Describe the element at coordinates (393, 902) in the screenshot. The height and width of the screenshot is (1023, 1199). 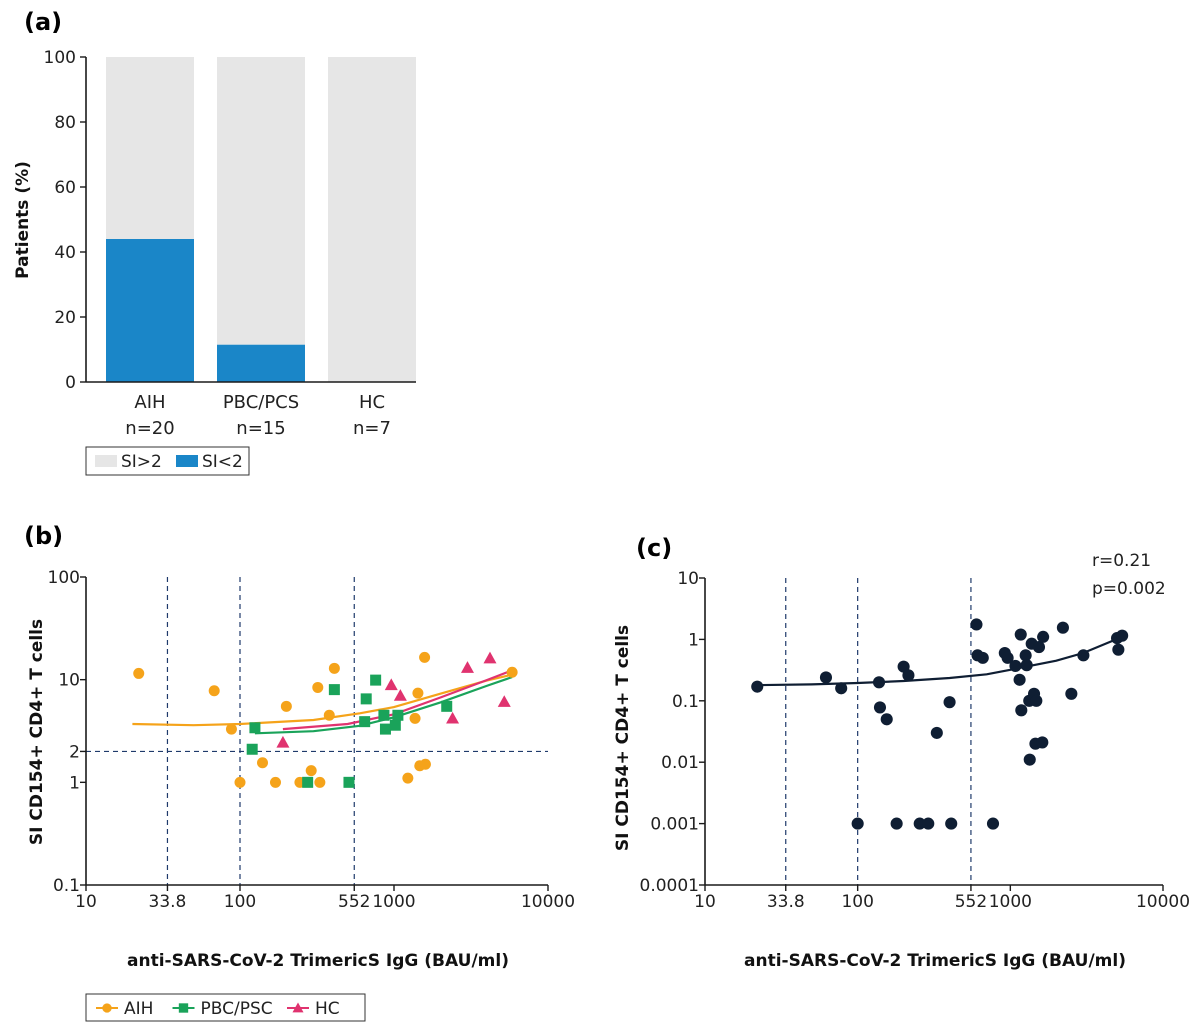
I see `x-tick-label: 1000` at that location.